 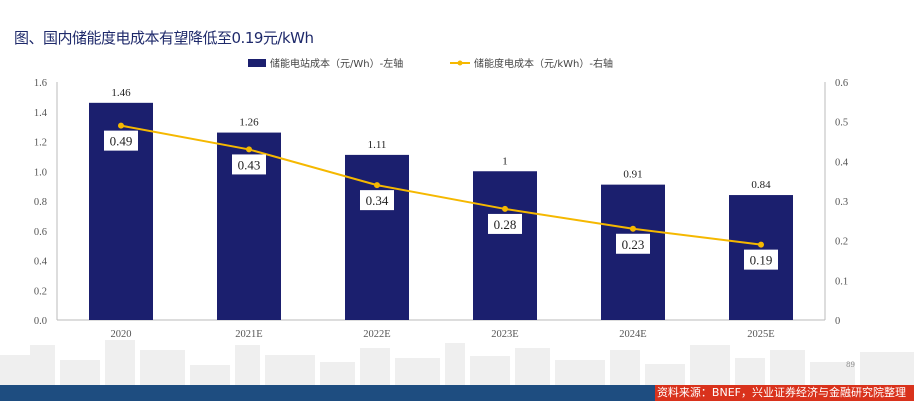 What do you see at coordinates (40, 202) in the screenshot?
I see `left-tick-label: 0.8` at bounding box center [40, 202].